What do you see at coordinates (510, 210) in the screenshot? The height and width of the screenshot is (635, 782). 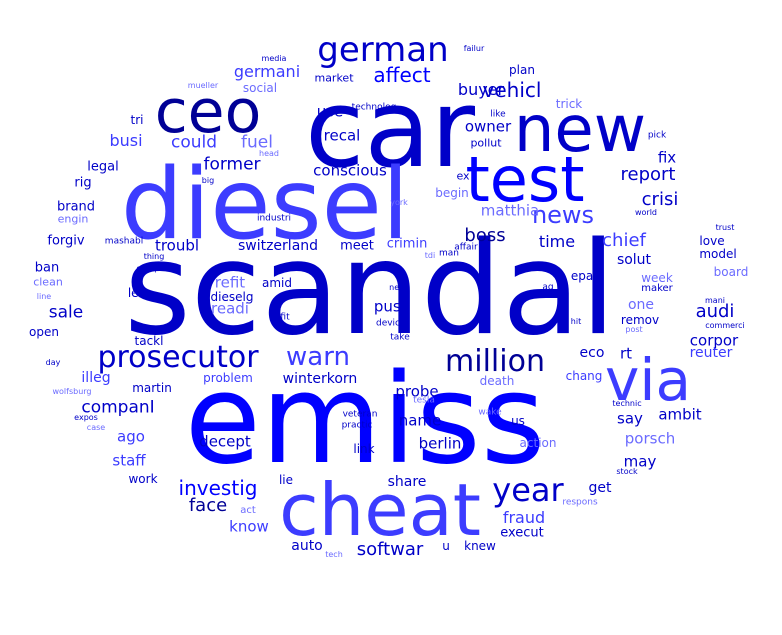 I see `word-matthia: matthia` at bounding box center [510, 210].